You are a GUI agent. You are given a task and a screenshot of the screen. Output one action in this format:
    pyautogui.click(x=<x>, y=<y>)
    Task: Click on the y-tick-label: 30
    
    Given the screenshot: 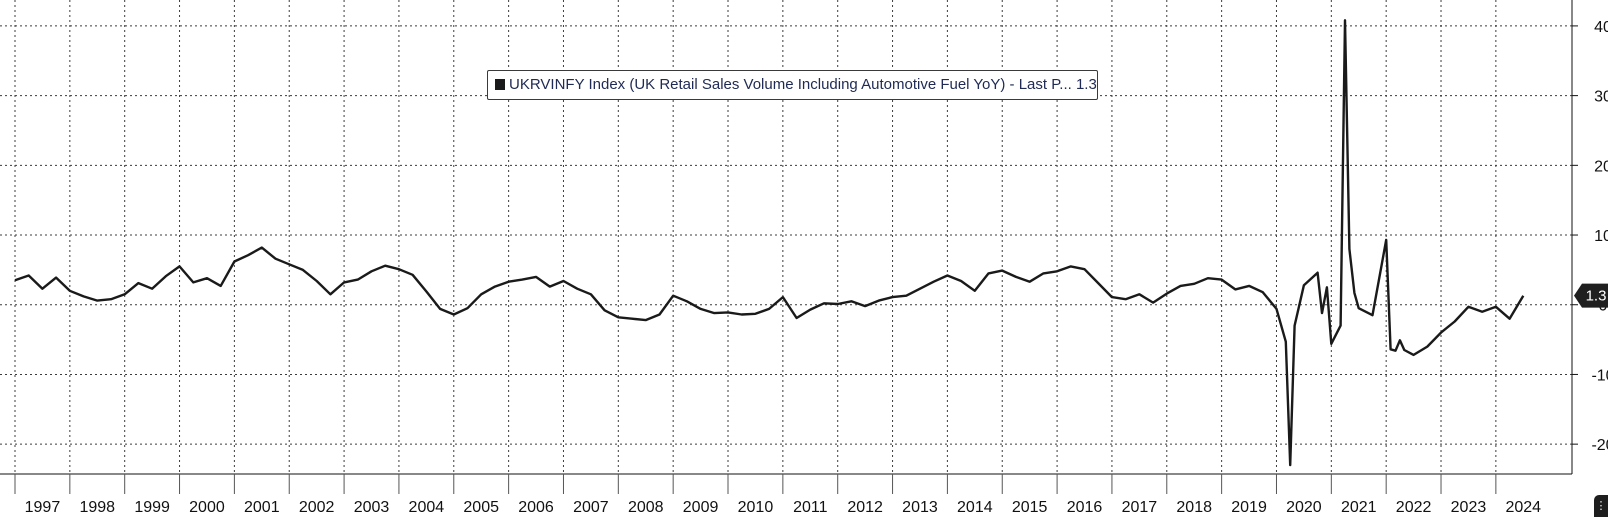 What is the action you would take?
    pyautogui.click(x=1601, y=97)
    